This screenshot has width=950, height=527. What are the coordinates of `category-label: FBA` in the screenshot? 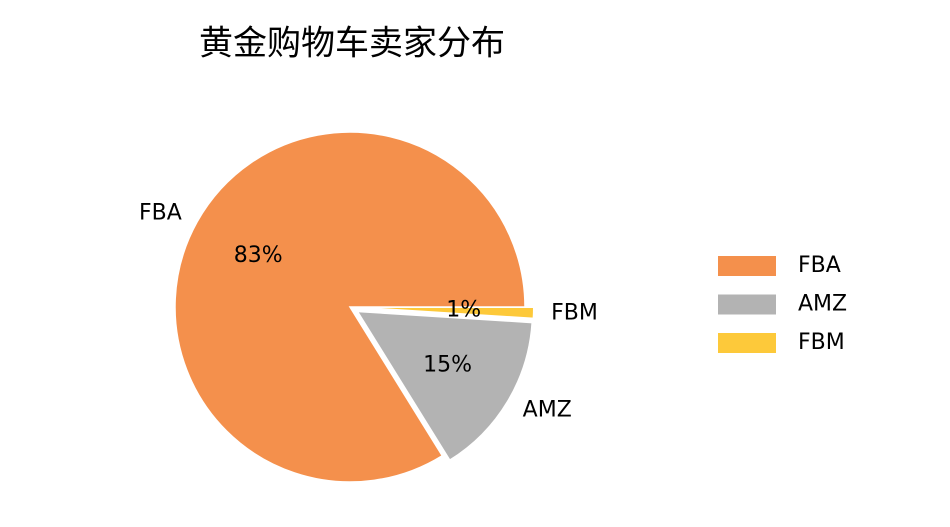 It's located at (160, 212).